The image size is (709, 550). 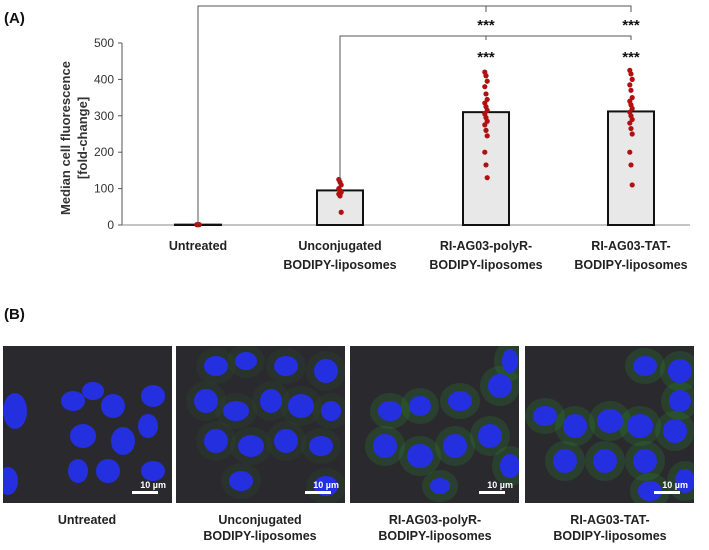 I want to click on y-axis-label: [fold-change], so click(x=82, y=138).